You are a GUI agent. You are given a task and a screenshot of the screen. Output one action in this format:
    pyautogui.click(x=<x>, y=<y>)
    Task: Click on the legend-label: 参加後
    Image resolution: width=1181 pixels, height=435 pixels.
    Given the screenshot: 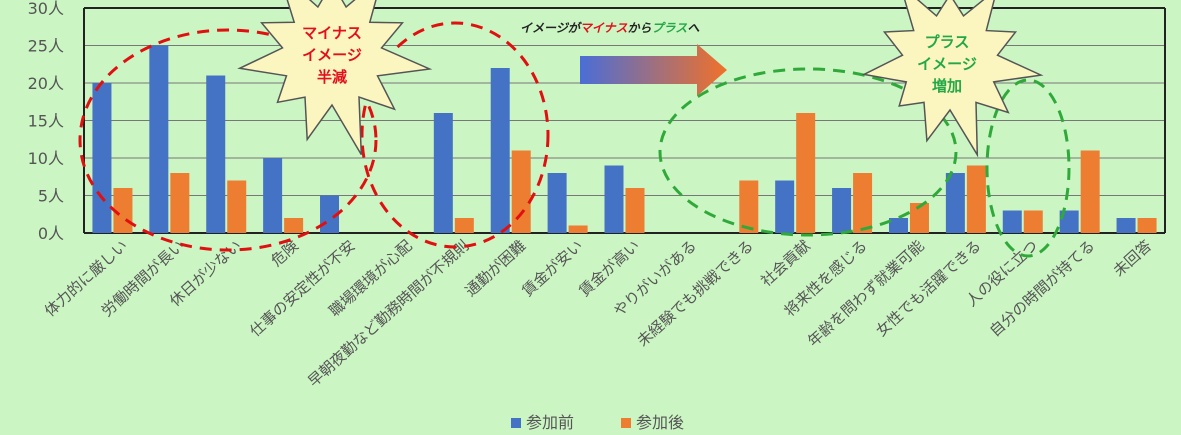 What is the action you would take?
    pyautogui.click(x=660, y=422)
    